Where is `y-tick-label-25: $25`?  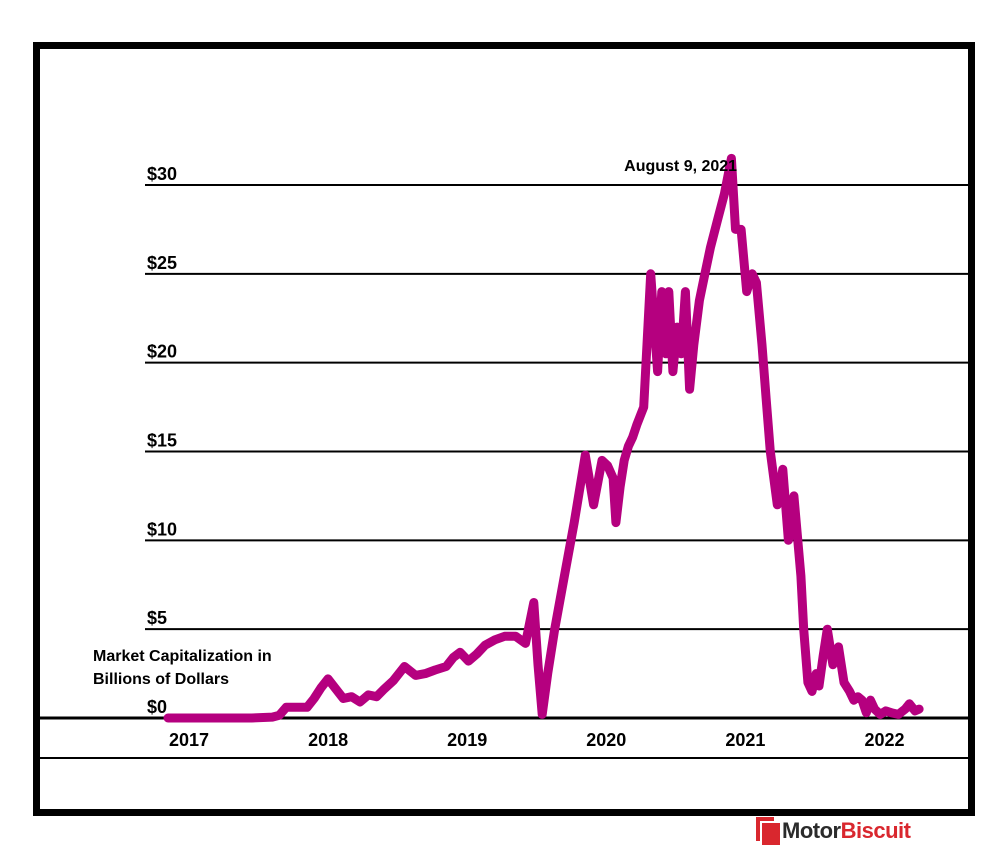 y-tick-label-25: $25 is located at coordinates (162, 263).